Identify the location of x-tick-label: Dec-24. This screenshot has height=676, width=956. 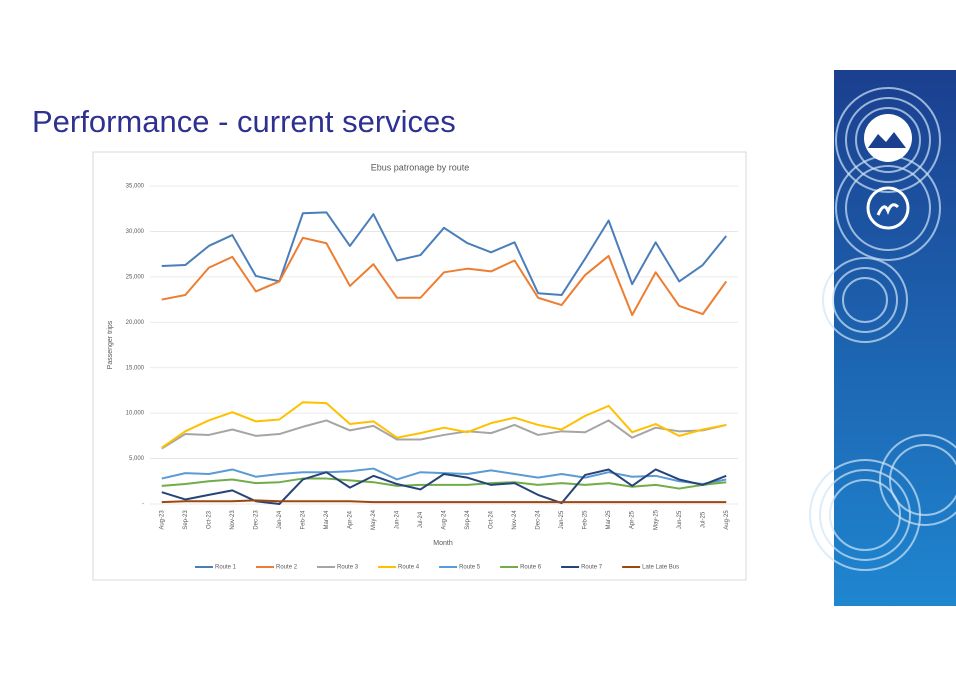
(539, 520).